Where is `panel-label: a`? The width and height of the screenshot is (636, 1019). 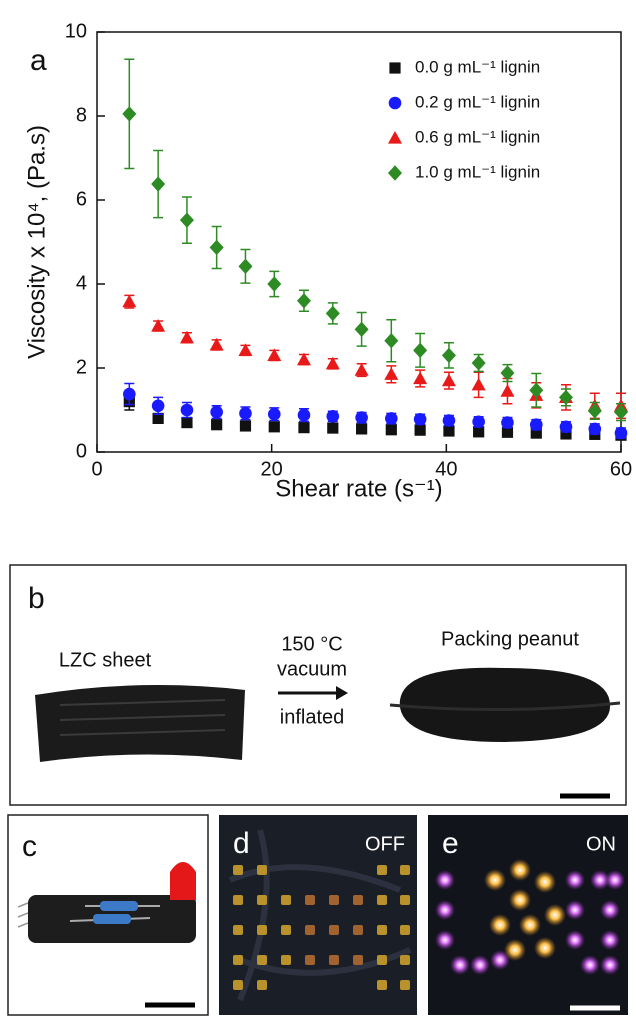 panel-label: a is located at coordinates (38, 60).